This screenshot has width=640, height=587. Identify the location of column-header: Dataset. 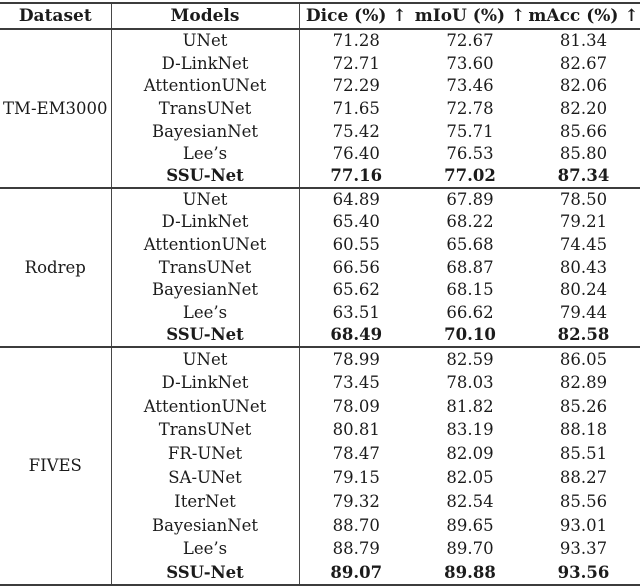
(56, 16).